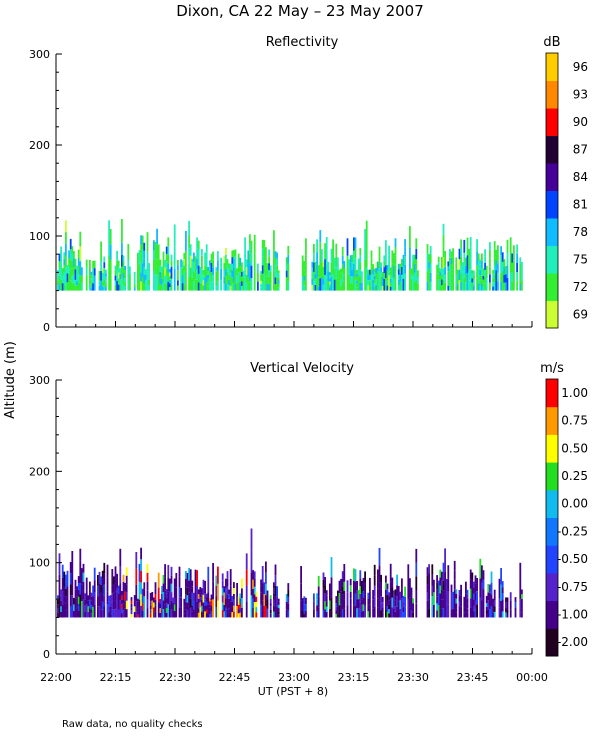 The image size is (600, 750). Describe the element at coordinates (580, 204) in the screenshot. I see `colorbar-label: 81` at that location.